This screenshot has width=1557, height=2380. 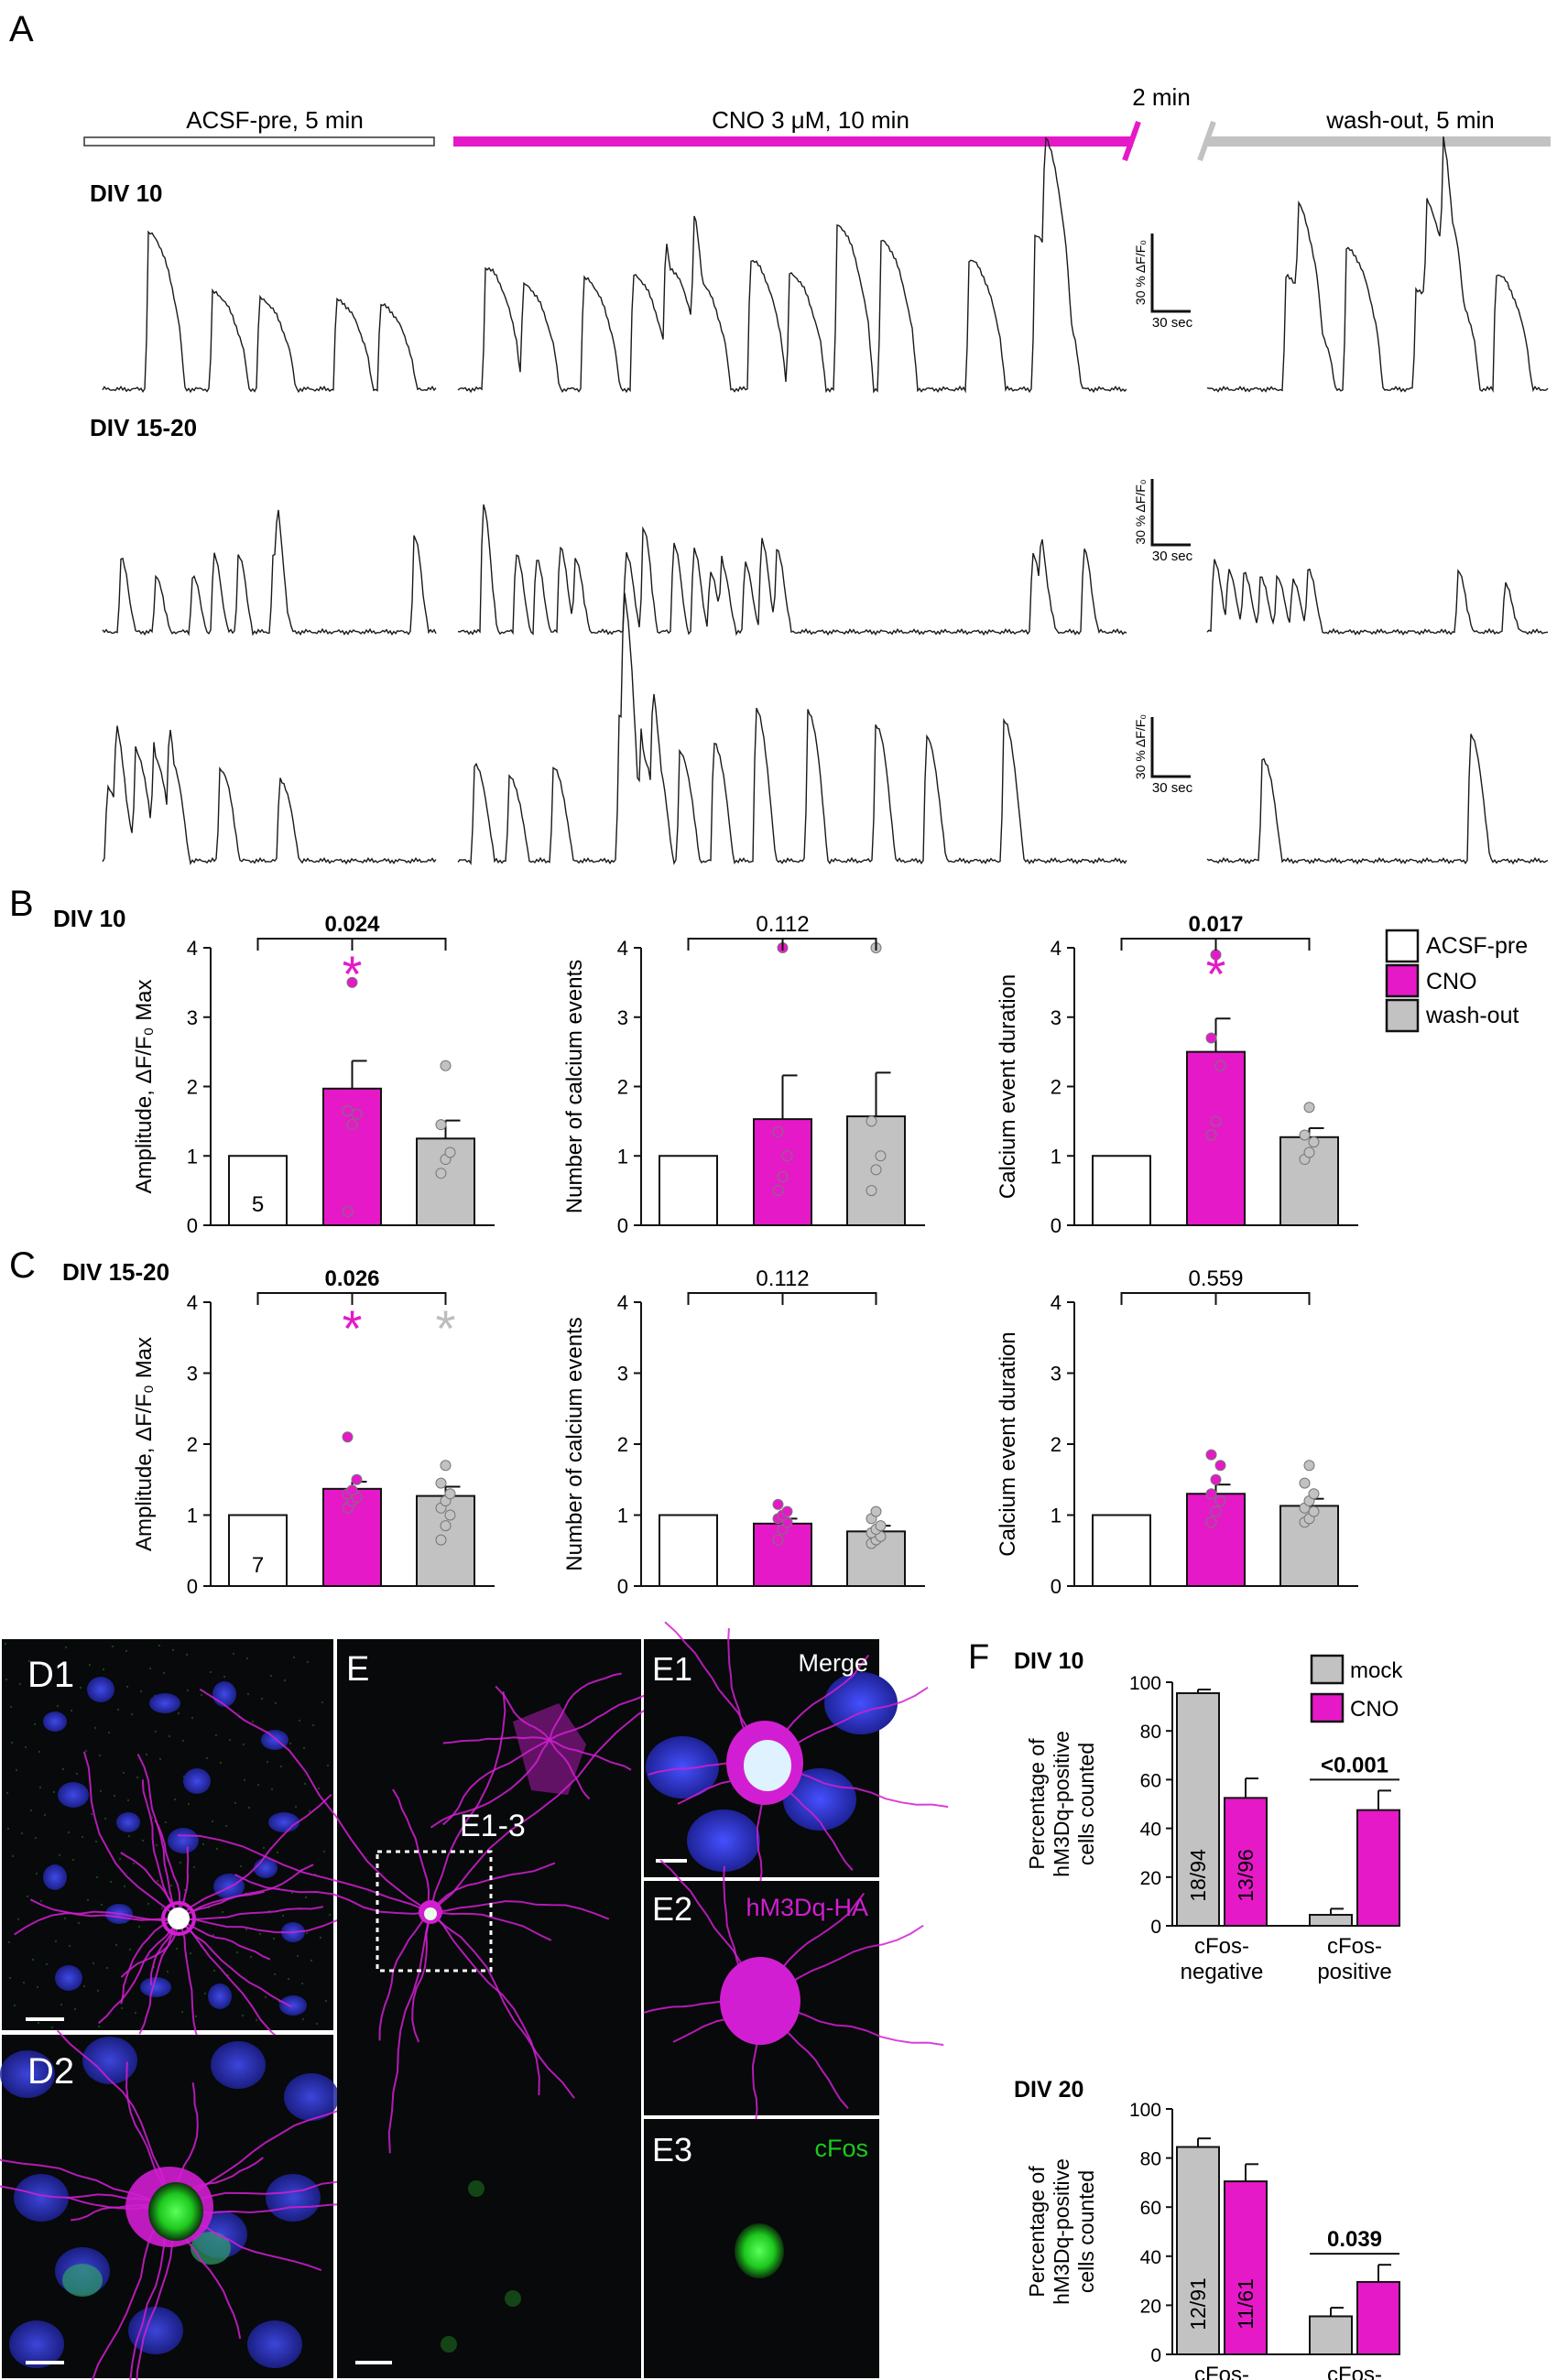 What do you see at coordinates (275, 120) in the screenshot?
I see `phase-label-acsf: ACSF-pre, 5 min` at bounding box center [275, 120].